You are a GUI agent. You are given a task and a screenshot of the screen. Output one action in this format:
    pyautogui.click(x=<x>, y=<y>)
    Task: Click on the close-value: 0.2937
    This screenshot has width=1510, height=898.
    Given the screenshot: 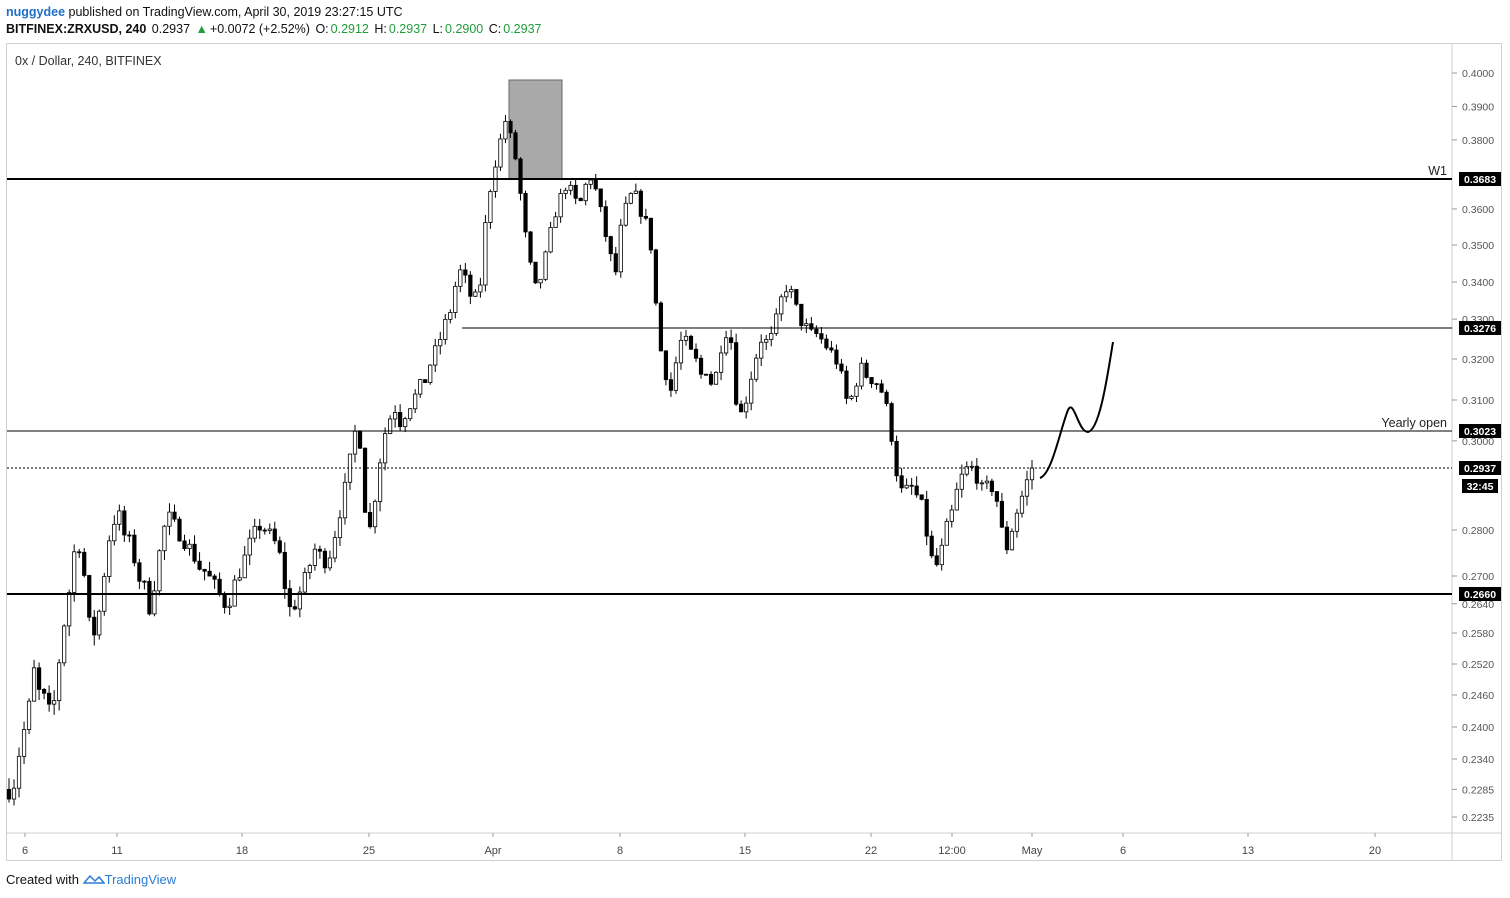 What is the action you would take?
    pyautogui.click(x=522, y=29)
    